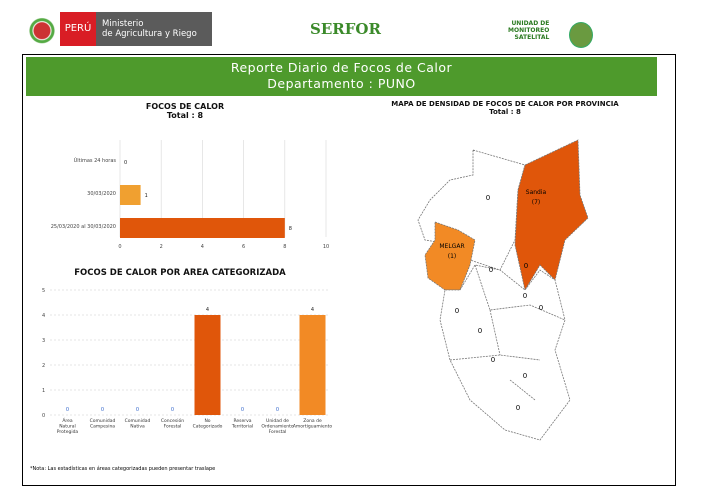  I want to click on bar-value-label: 8, so click(290, 229).